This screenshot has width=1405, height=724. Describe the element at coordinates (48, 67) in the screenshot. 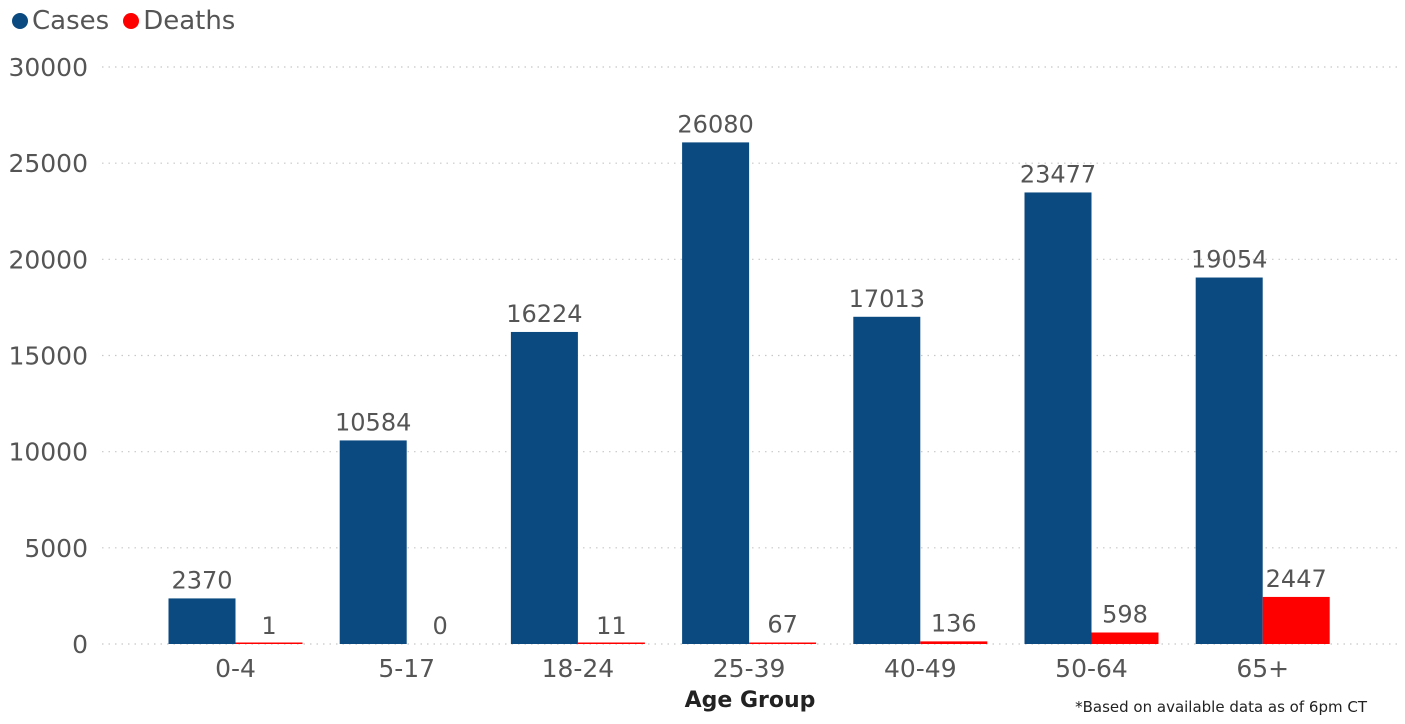

I see `y-tick-label: 30000` at that location.